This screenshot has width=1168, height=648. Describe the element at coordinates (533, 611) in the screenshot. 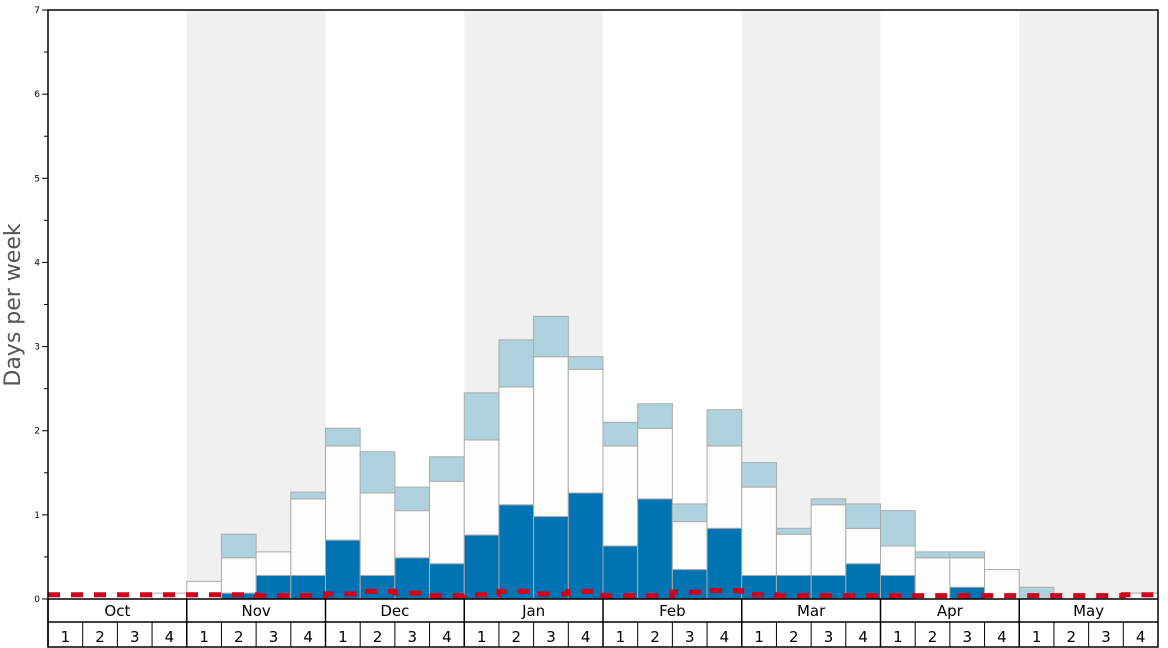

I see `month-label-jan: Jan` at that location.